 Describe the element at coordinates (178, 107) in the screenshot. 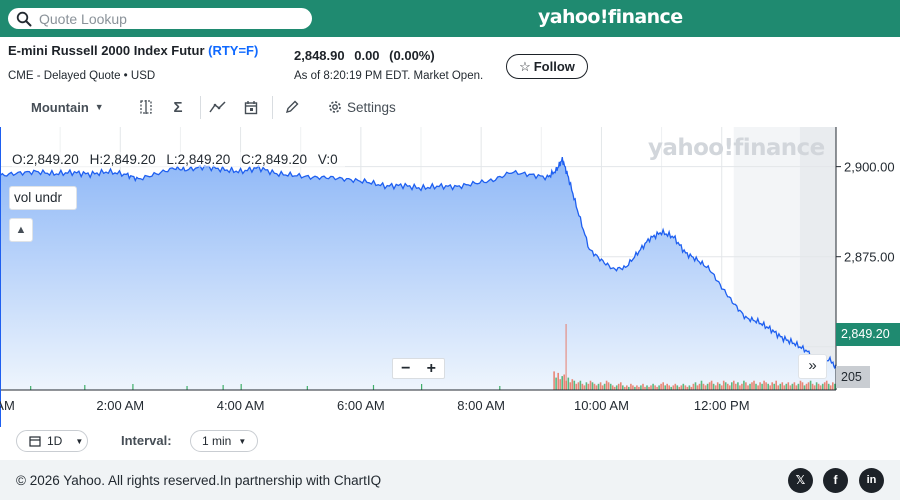

I see `indicators-icon: Σ` at that location.